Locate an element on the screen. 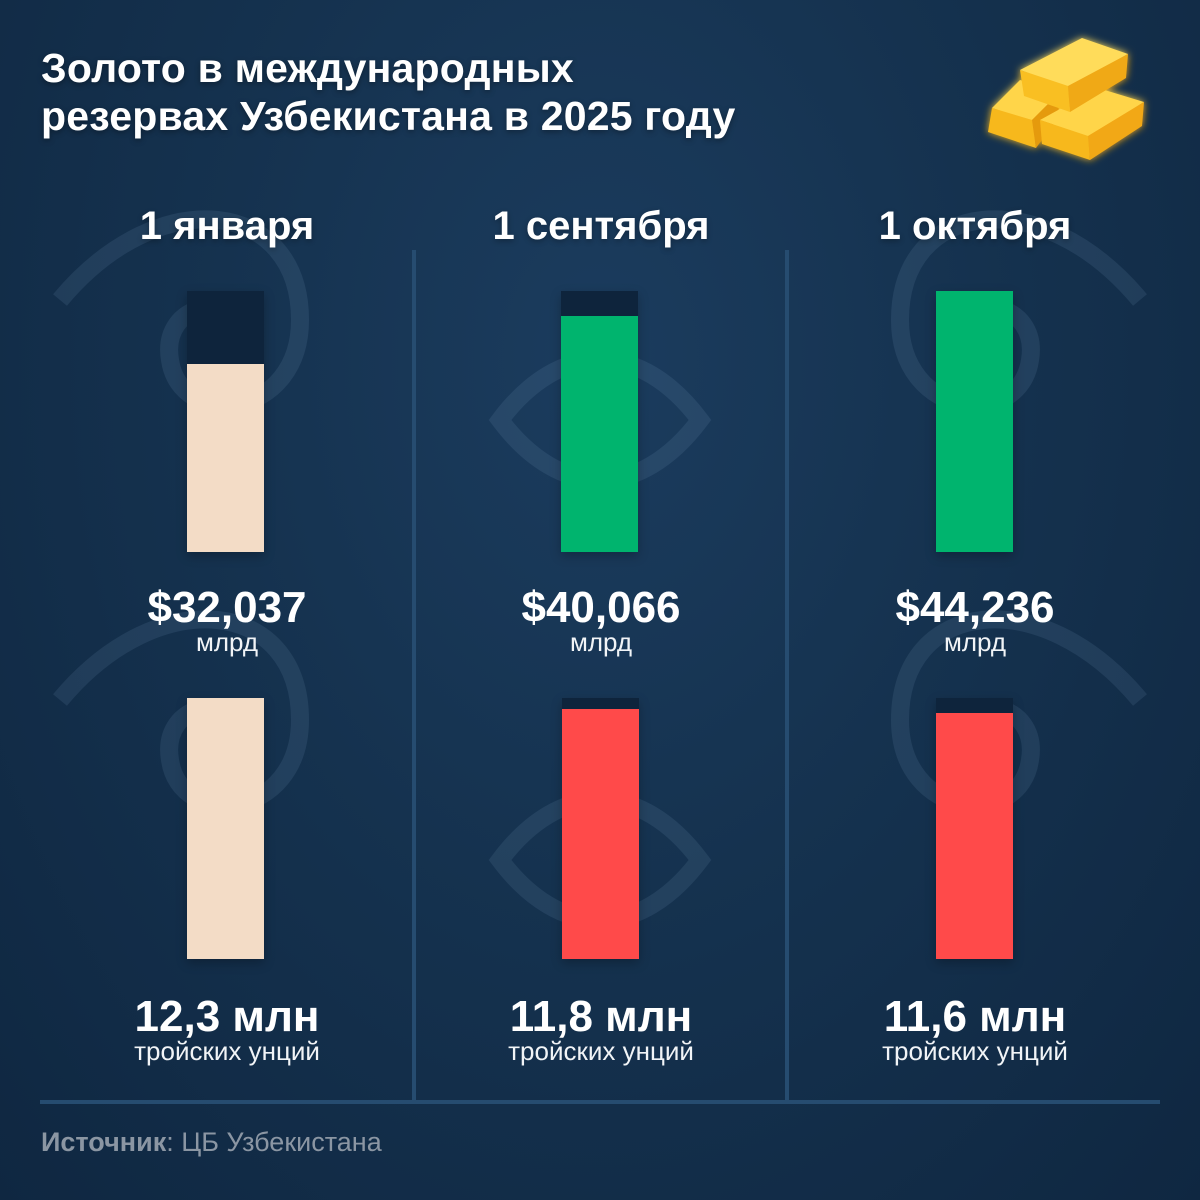 This screenshot has height=1200, width=1200. column-date: 1 сентября is located at coordinates (601, 226).